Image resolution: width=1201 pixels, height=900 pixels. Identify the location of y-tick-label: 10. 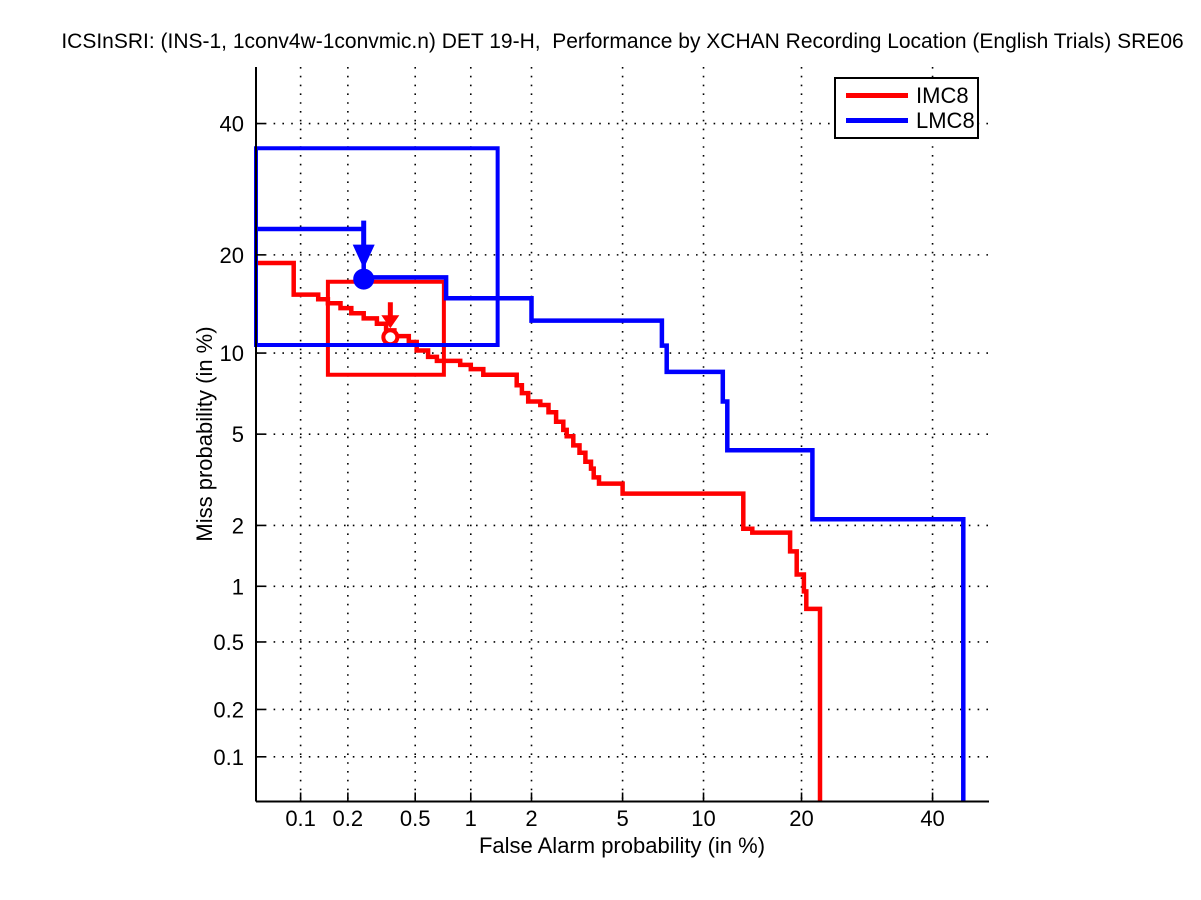
(232, 353).